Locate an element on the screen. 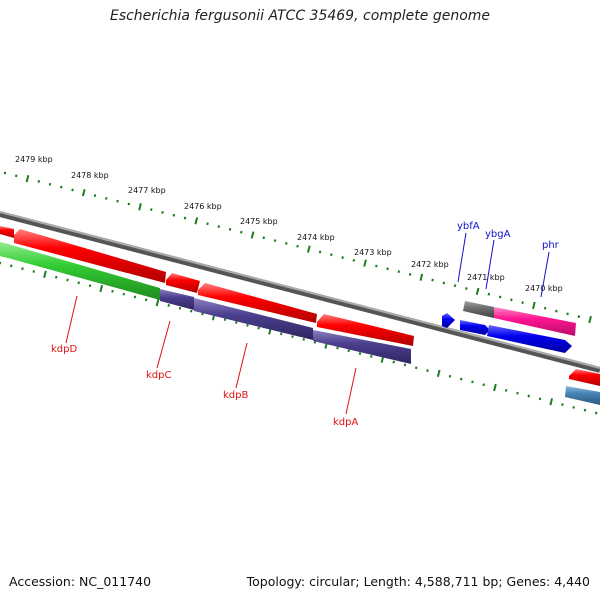 This screenshot has height=600, width=600. scale-label: 2479 kbp is located at coordinates (34, 159).